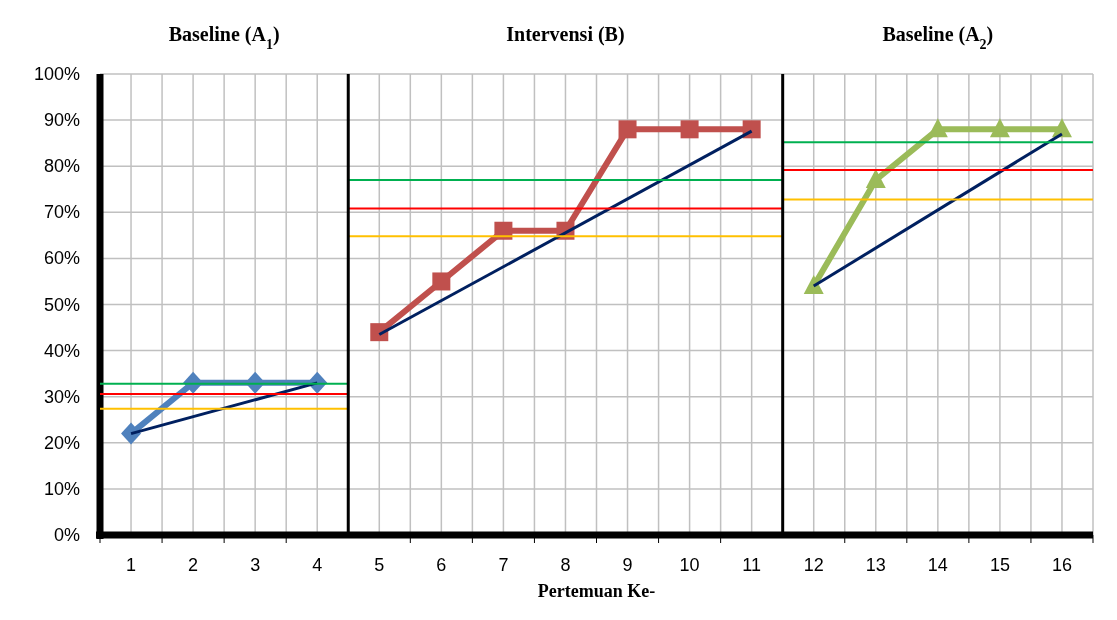  I want to click on y-tick-label: 60%, so click(61, 258).